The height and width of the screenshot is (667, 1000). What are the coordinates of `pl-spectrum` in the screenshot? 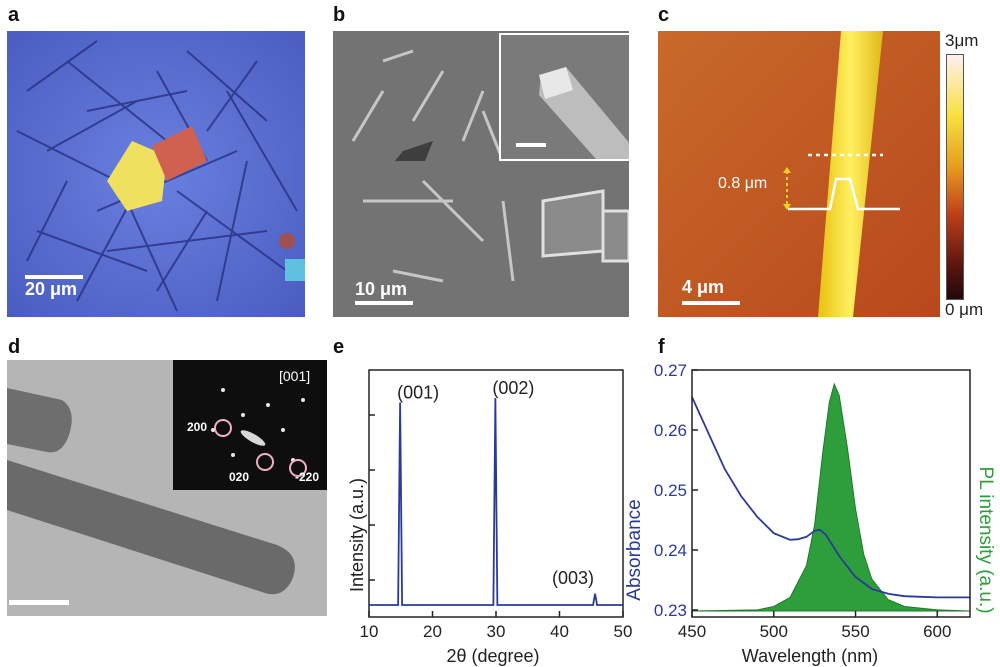 It's located at (831, 497).